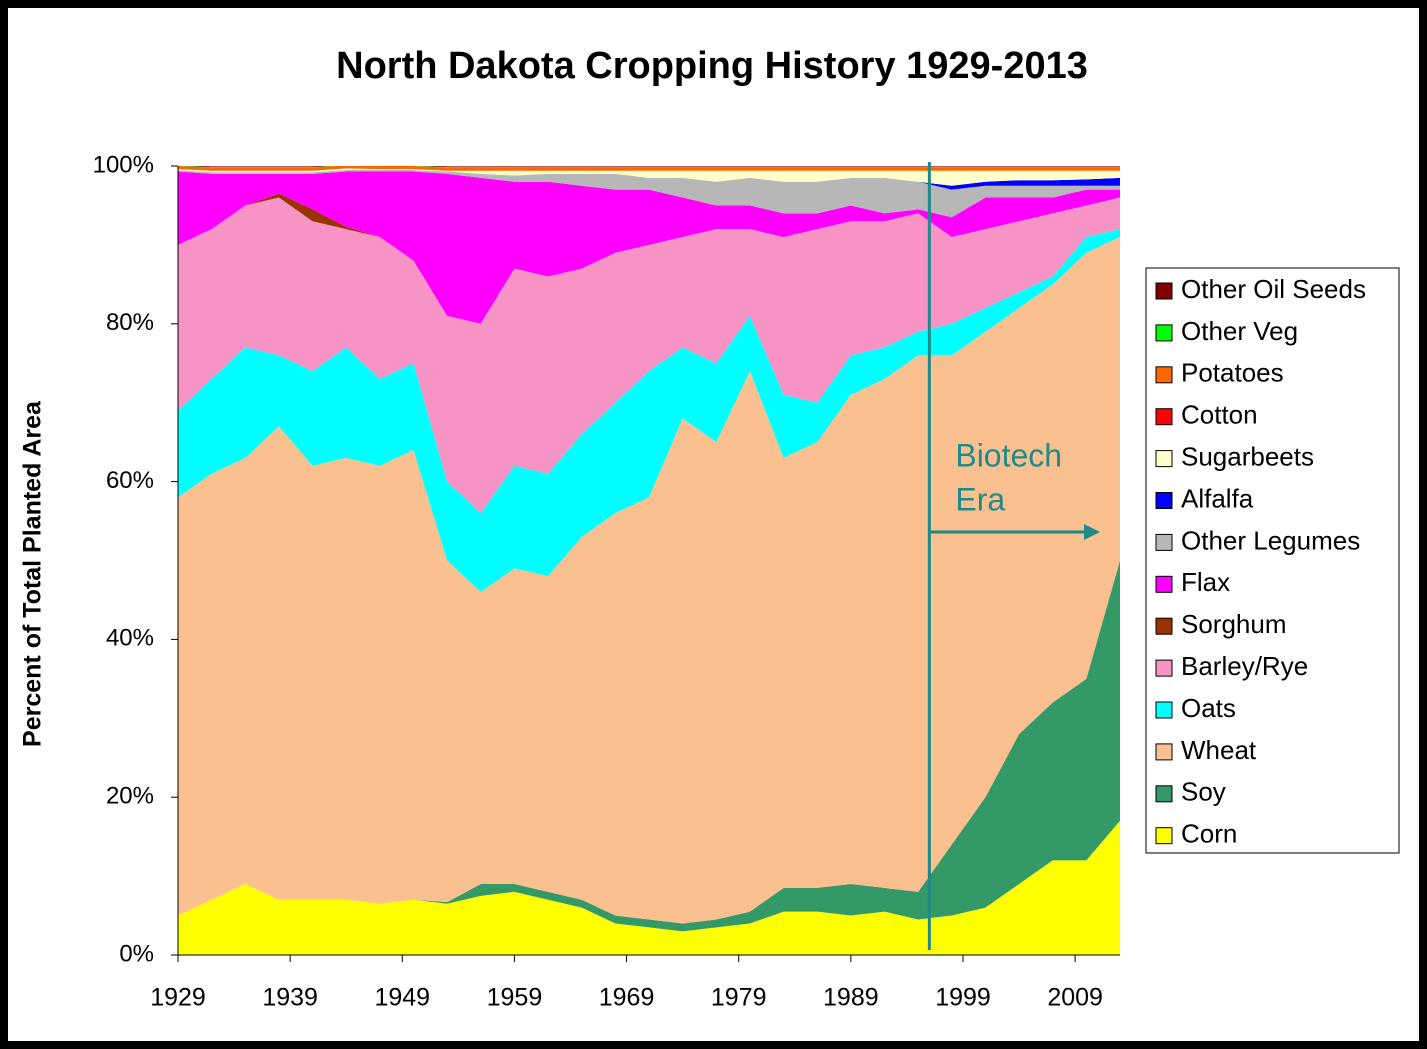 This screenshot has width=1427, height=1049. I want to click on legend-label: Potatoes, so click(1232, 373).